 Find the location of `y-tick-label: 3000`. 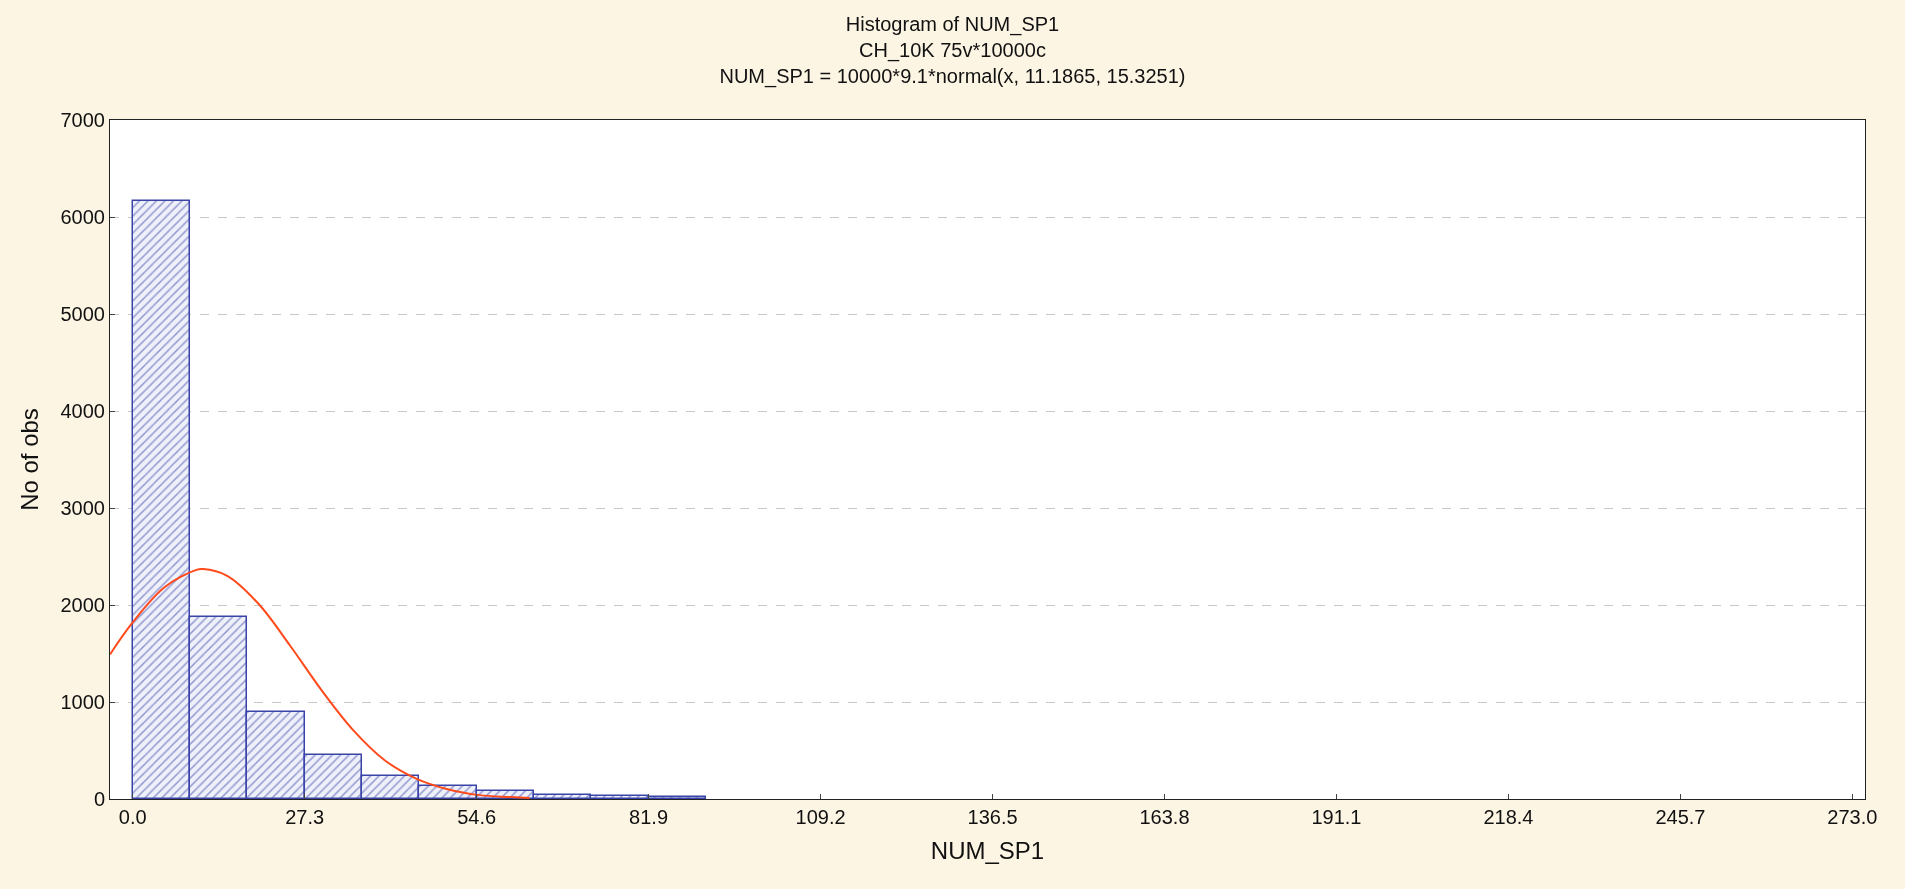

y-tick-label: 3000 is located at coordinates (82, 508).